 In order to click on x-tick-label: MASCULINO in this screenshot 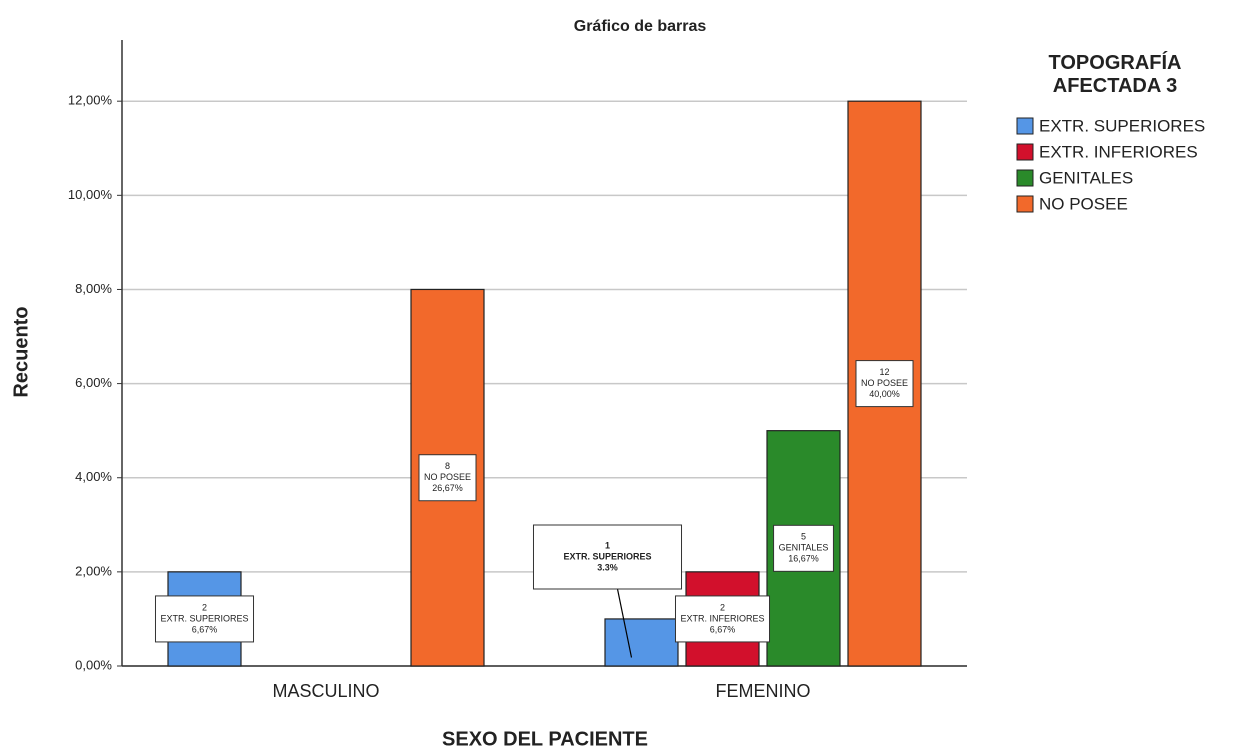, I will do `click(325, 691)`.